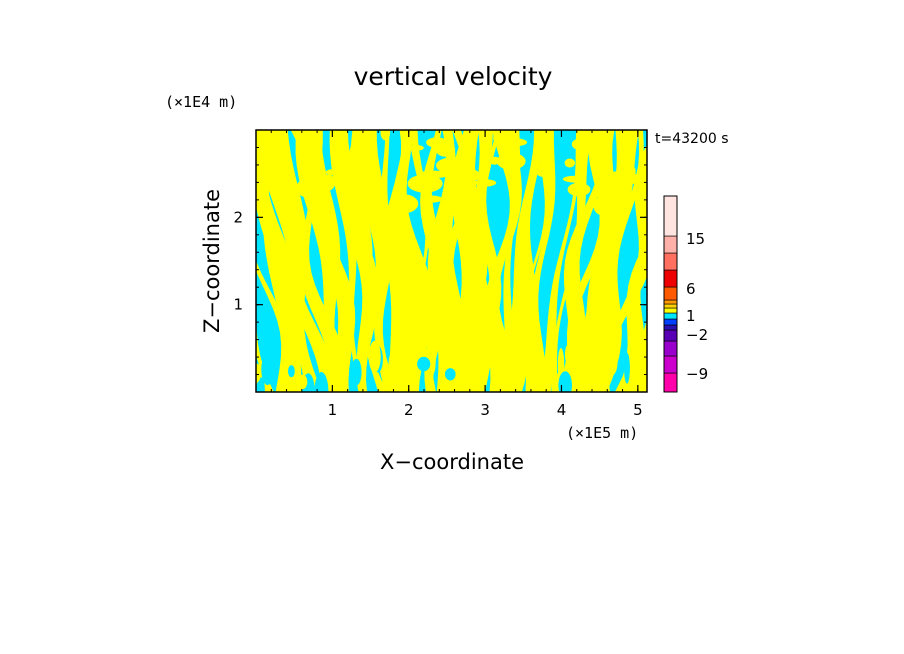  I want to click on colorbar-label: −2, so click(697, 335).